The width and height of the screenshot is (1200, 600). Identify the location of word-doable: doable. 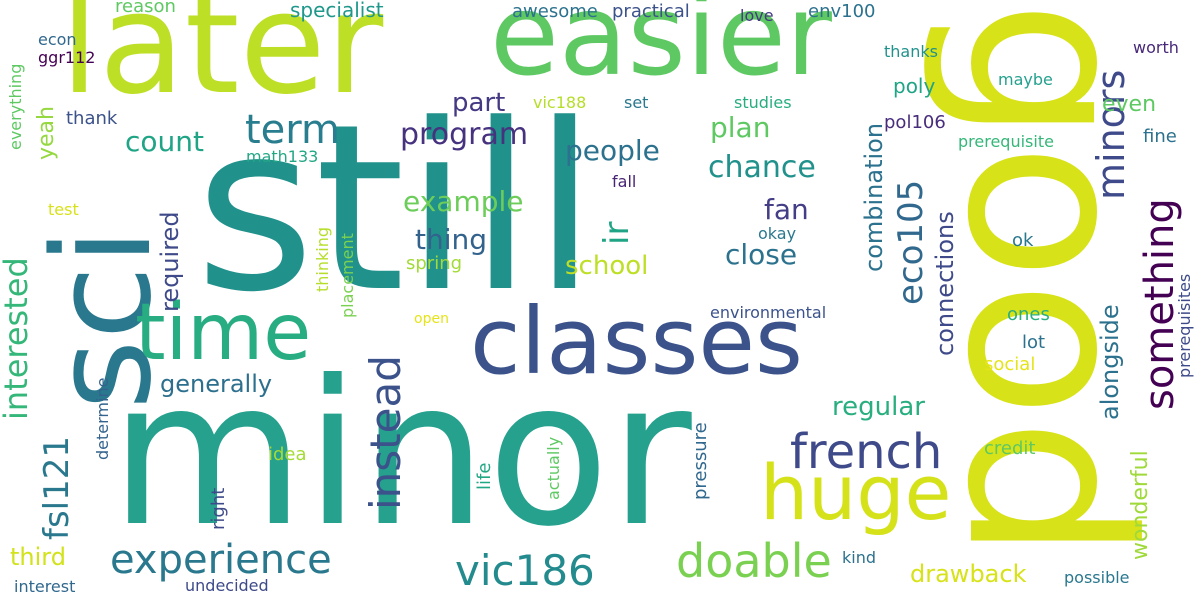
(754, 561).